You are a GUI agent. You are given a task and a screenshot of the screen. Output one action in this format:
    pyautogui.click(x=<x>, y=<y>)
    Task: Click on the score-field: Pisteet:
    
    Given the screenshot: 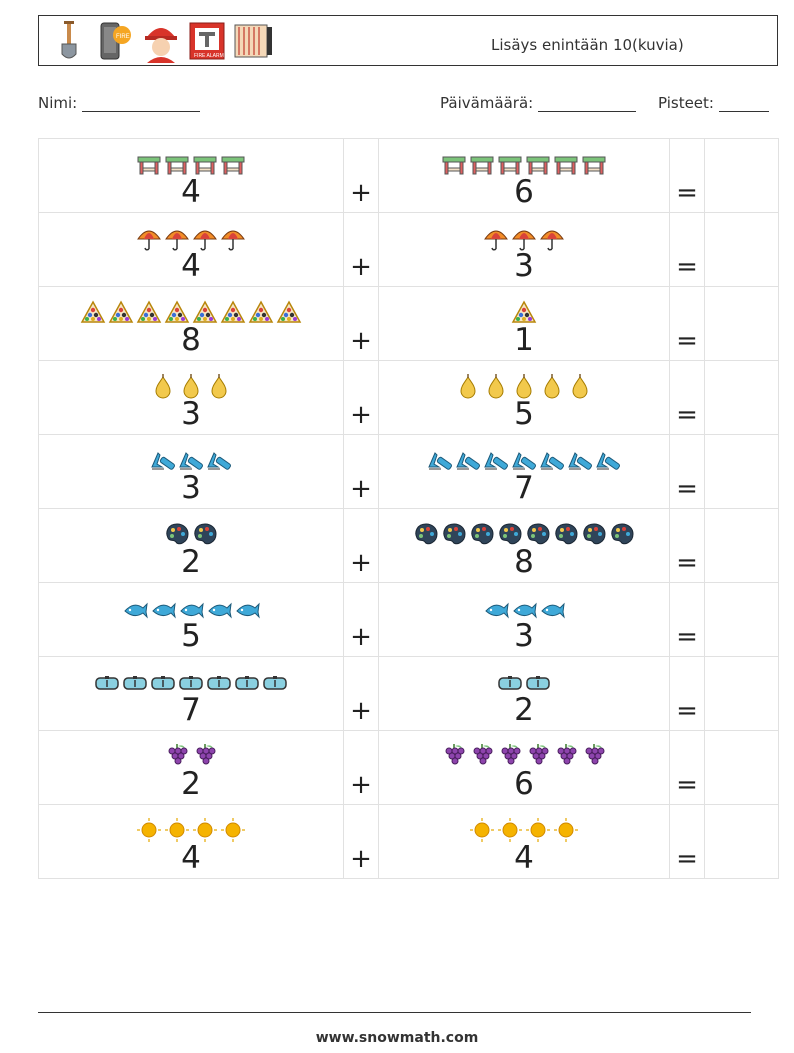 What is the action you would take?
    pyautogui.click(x=713, y=103)
    